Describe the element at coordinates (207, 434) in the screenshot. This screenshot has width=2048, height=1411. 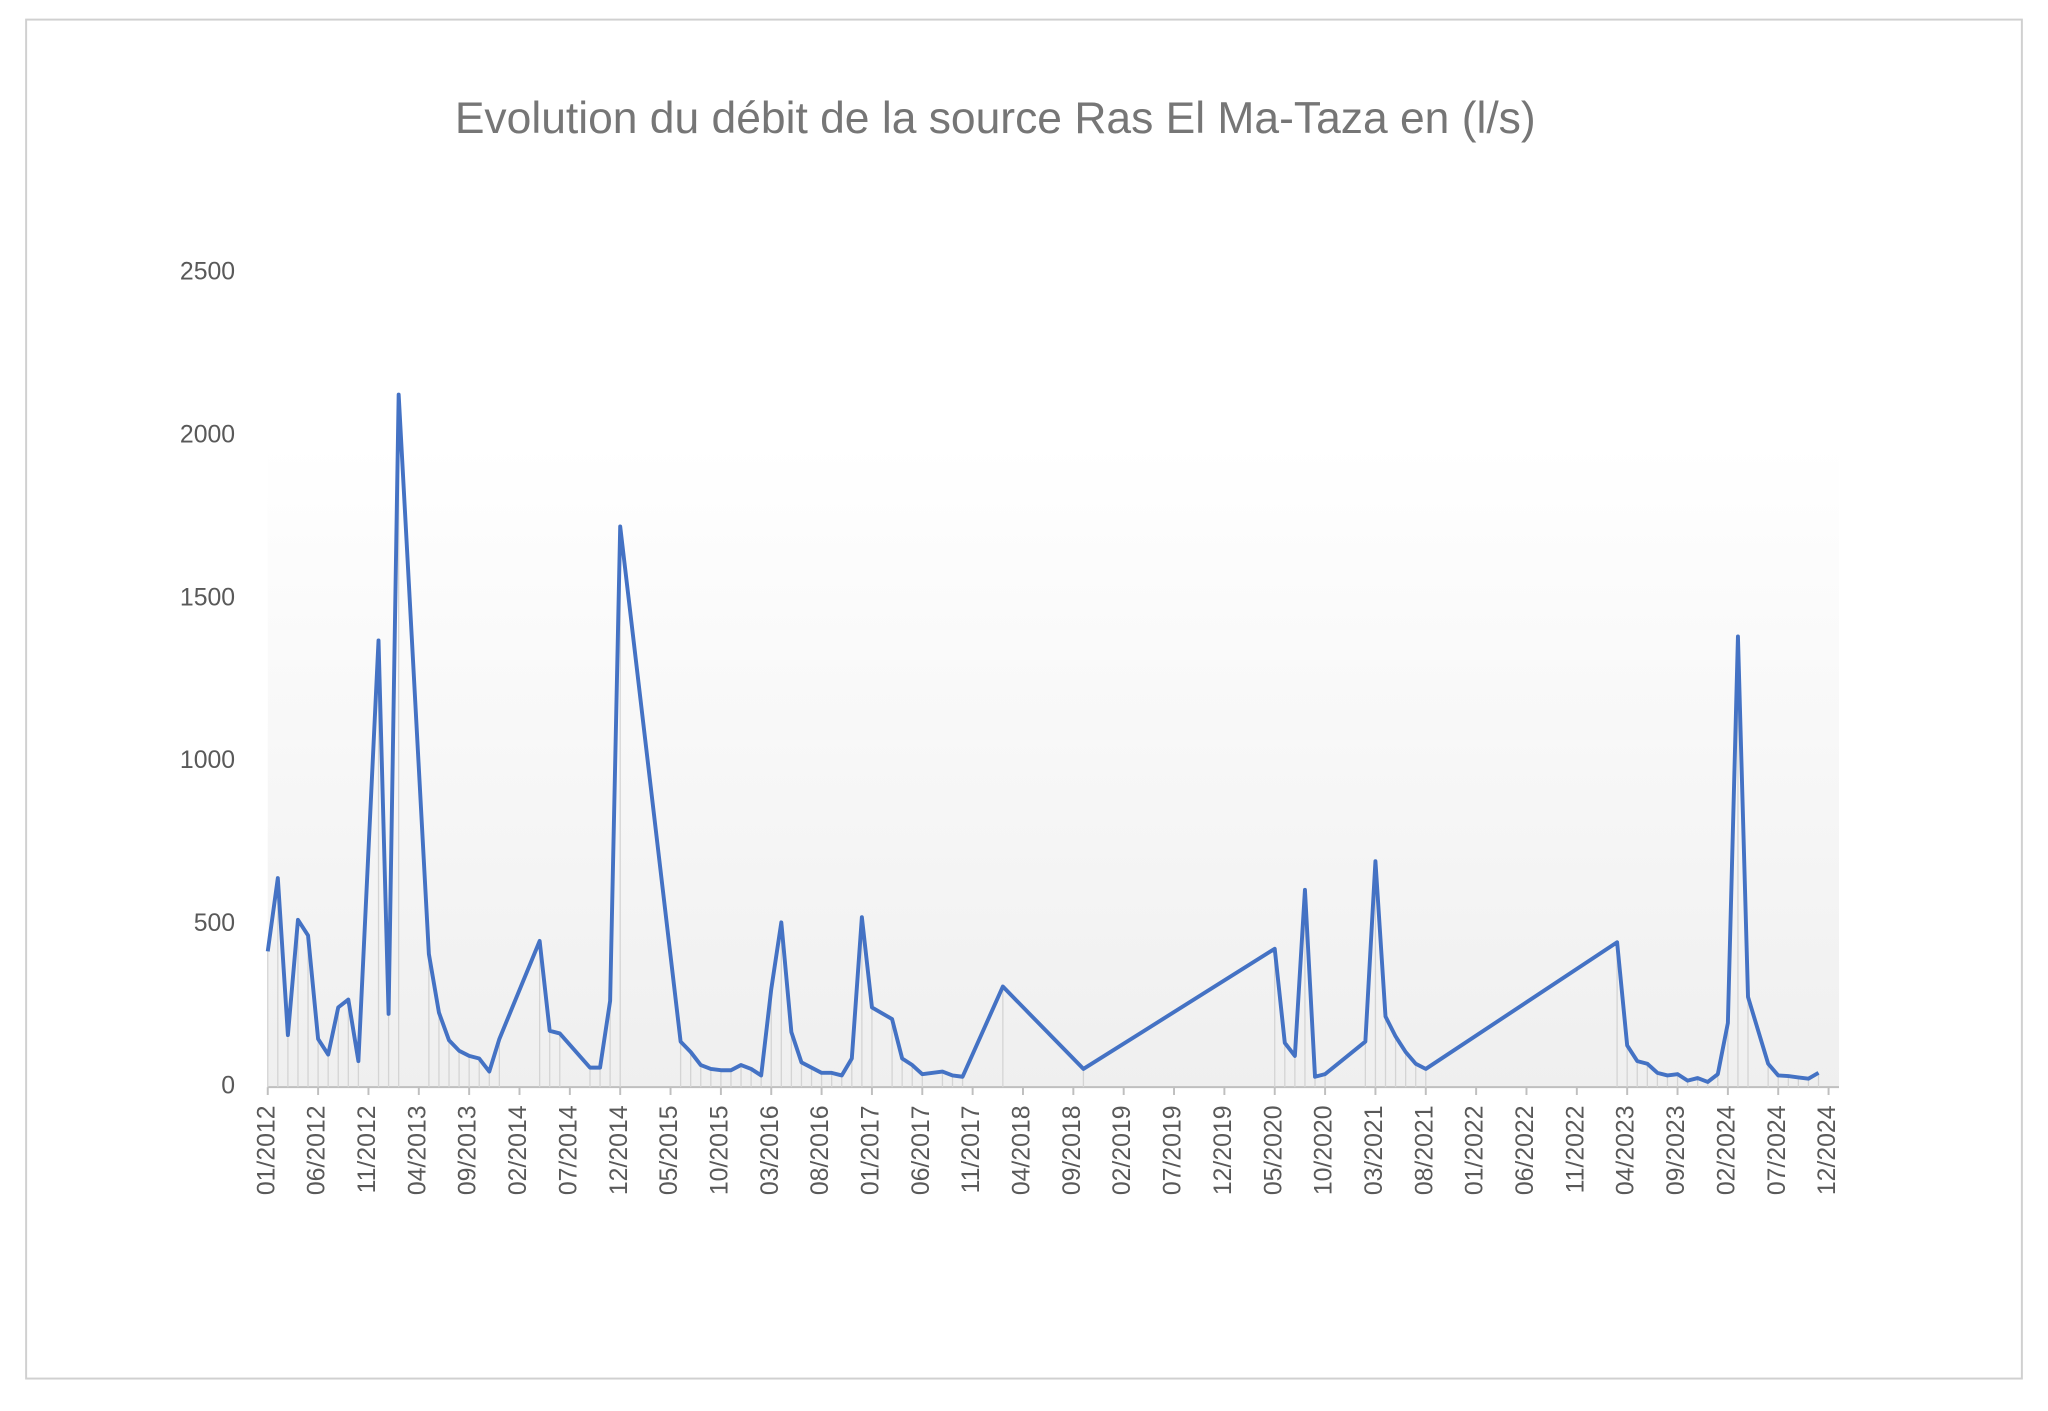
I see `y-tick-label: 2000` at that location.